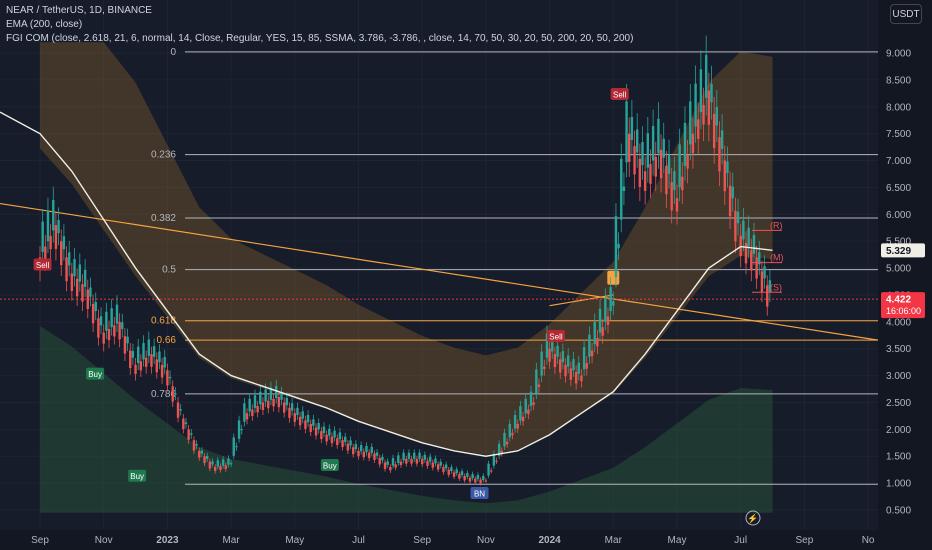  I want to click on lightning-glyph: ⚡, so click(752, 519).